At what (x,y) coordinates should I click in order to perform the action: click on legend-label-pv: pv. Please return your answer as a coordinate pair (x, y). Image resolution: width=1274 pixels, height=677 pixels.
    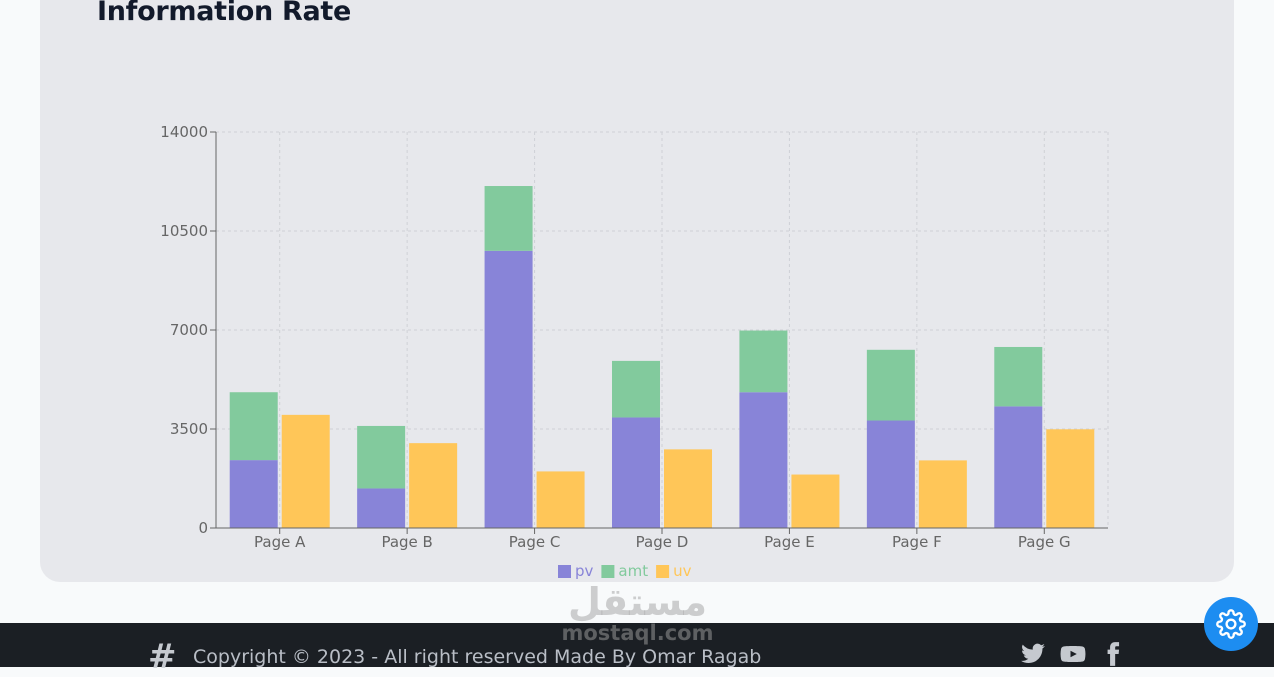
    Looking at the image, I should click on (584, 571).